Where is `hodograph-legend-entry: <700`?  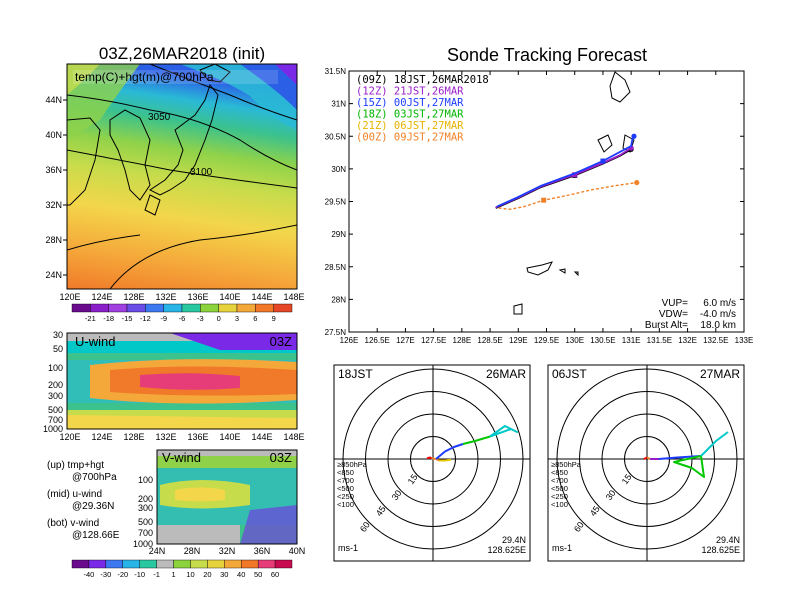 hodograph-legend-entry: <700 is located at coordinates (559, 480).